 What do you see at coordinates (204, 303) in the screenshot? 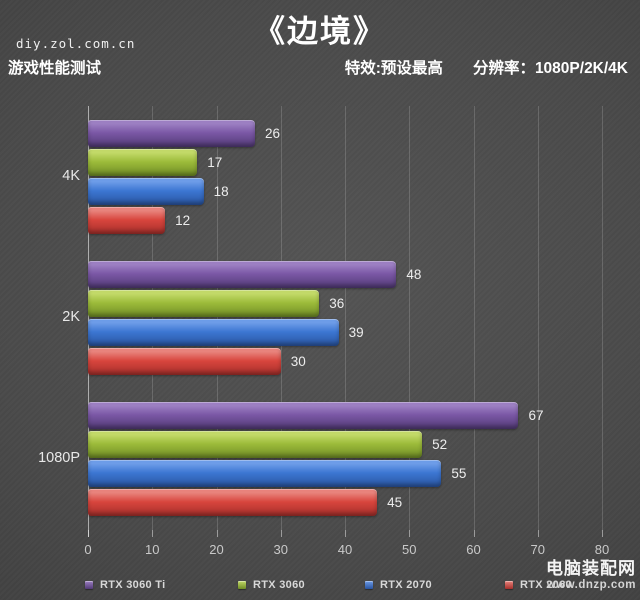
I see `bar-rtx-3060-2k` at bounding box center [204, 303].